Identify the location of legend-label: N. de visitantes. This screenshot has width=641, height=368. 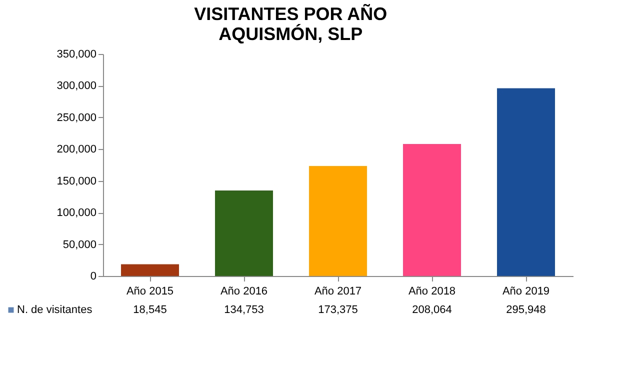
(55, 310).